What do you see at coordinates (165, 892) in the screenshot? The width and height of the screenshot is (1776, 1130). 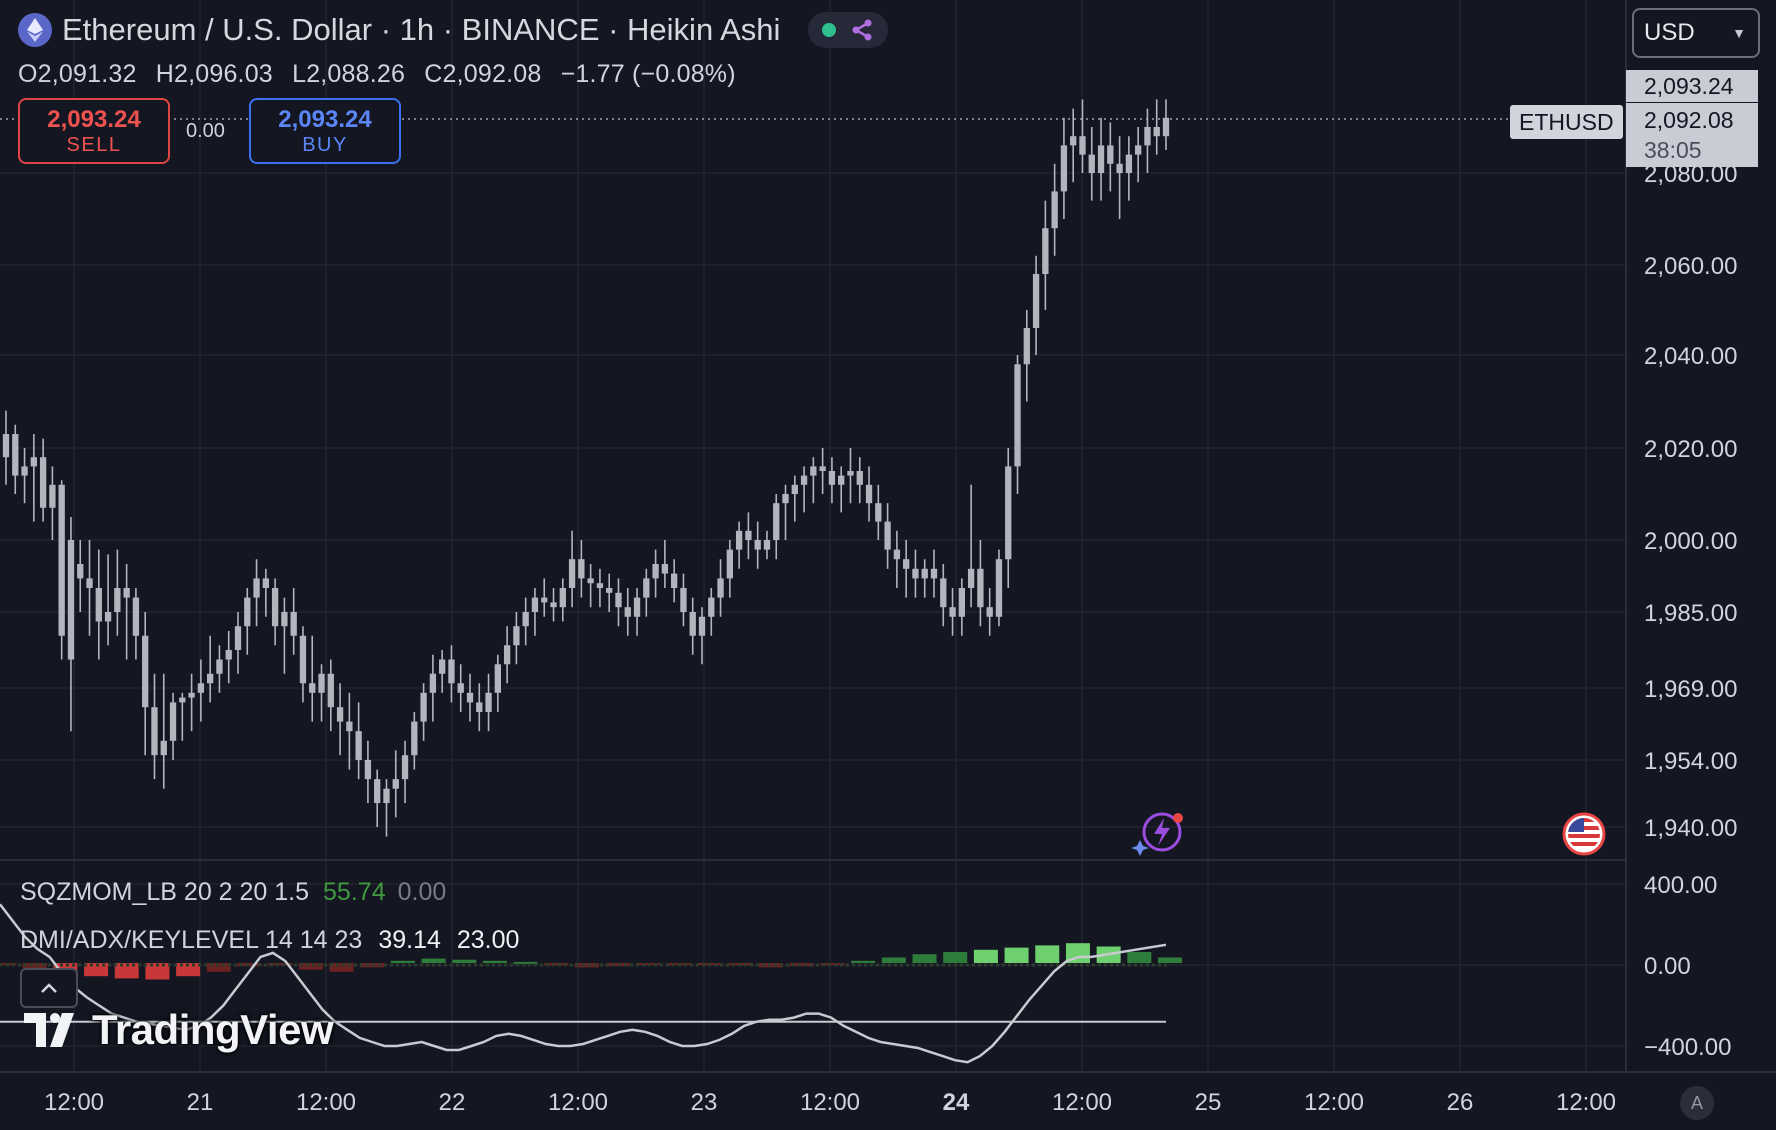 I see `sqzmom-name: SQZMOM_LB 20 2 20 1.5` at bounding box center [165, 892].